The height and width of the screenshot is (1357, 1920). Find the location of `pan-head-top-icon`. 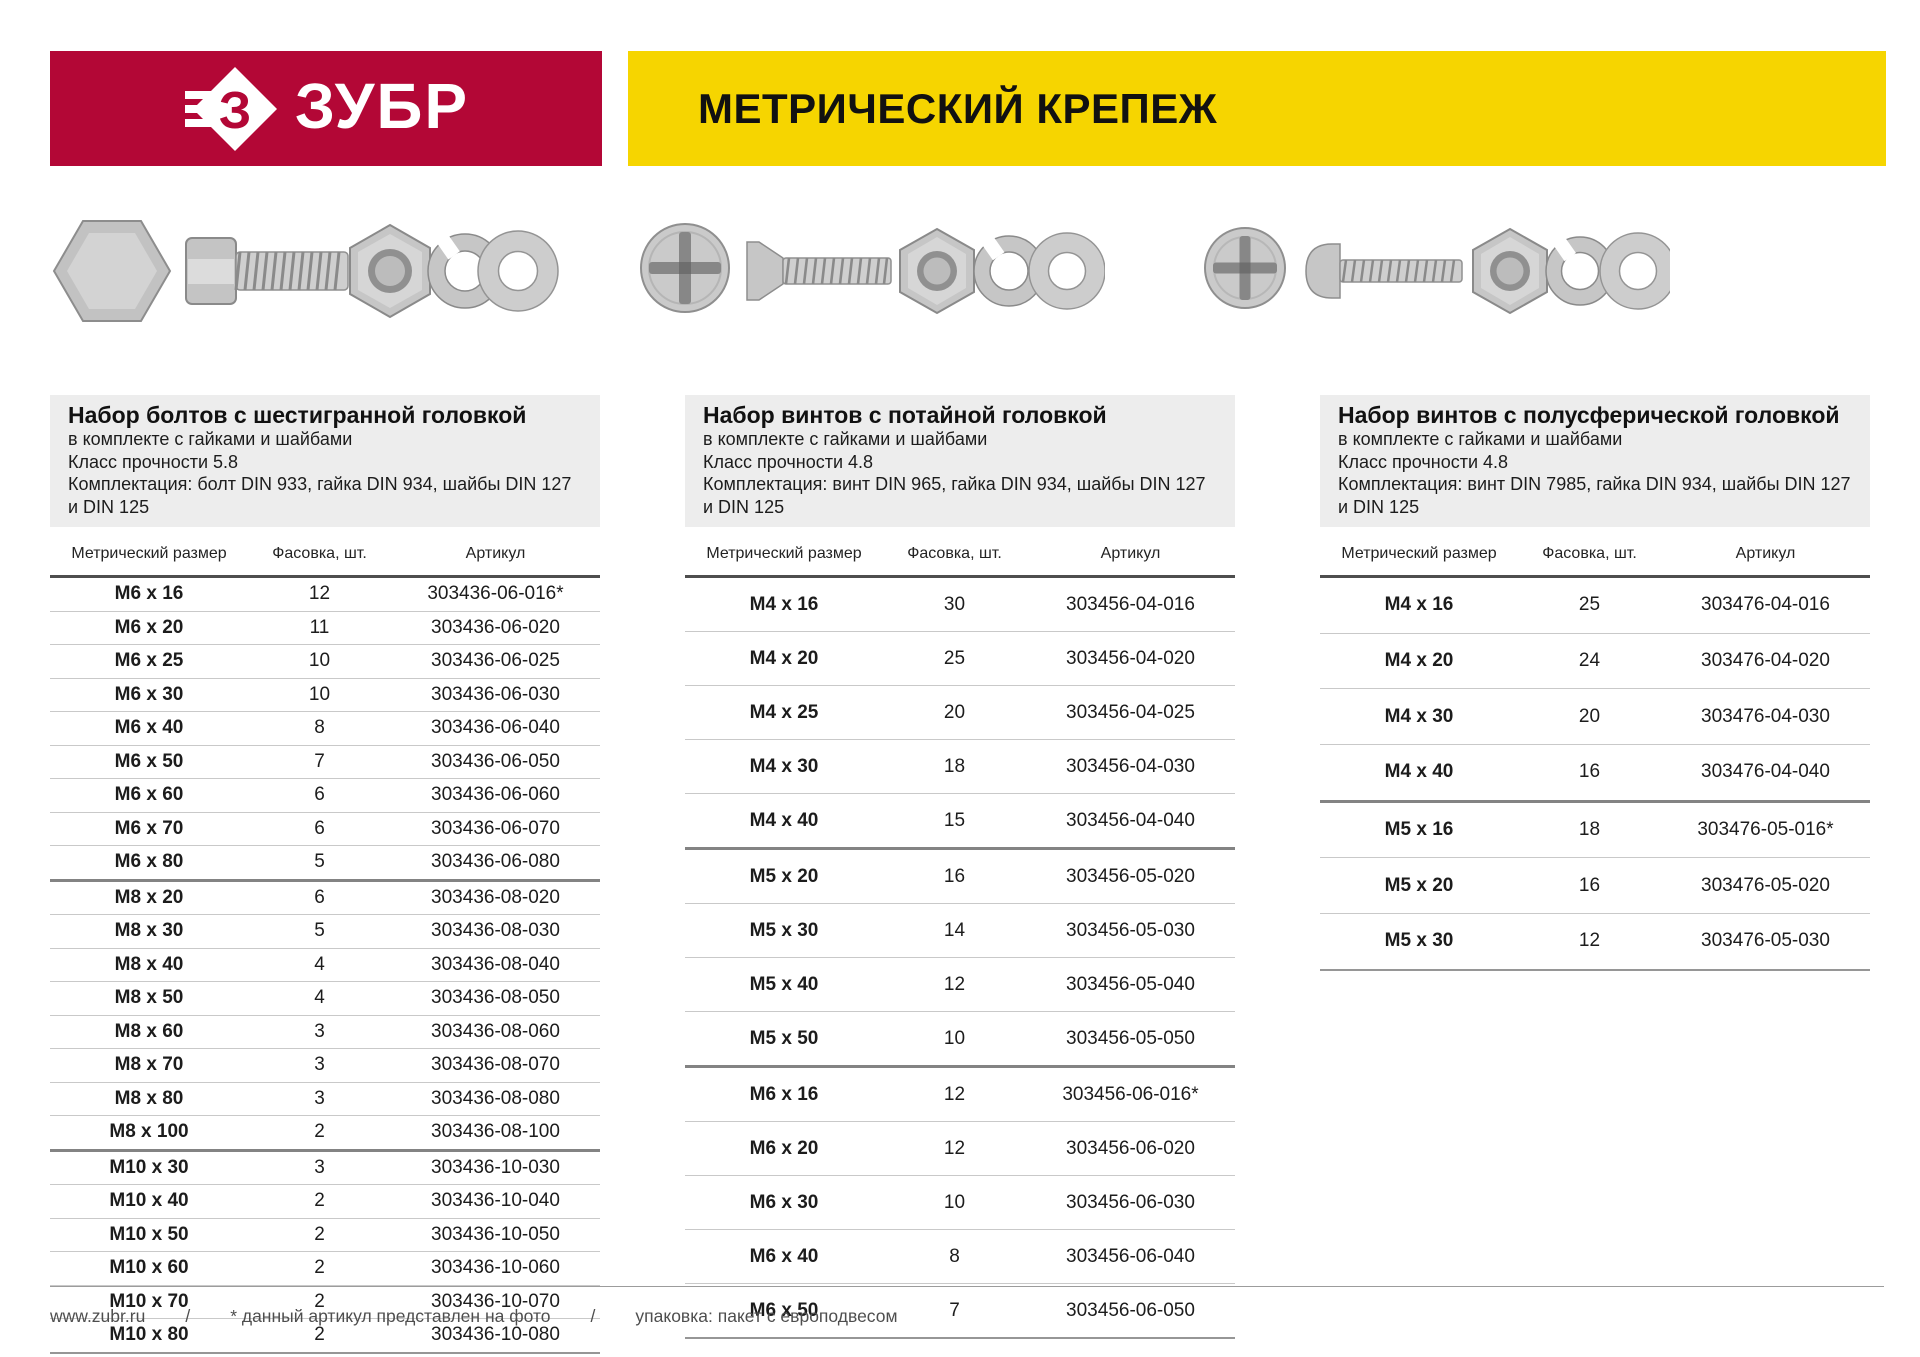

pan-head-top-icon is located at coordinates (1245, 268).